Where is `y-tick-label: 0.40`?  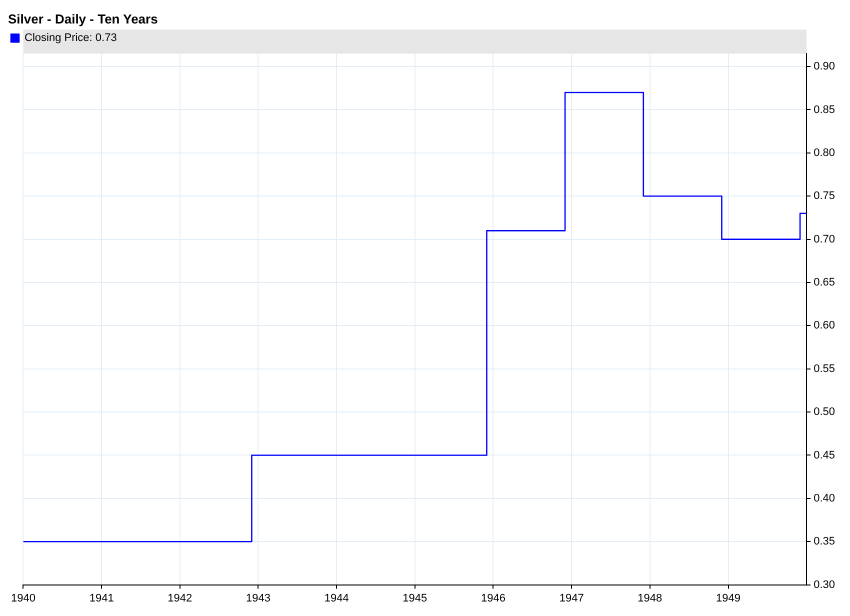
y-tick-label: 0.40 is located at coordinates (825, 498).